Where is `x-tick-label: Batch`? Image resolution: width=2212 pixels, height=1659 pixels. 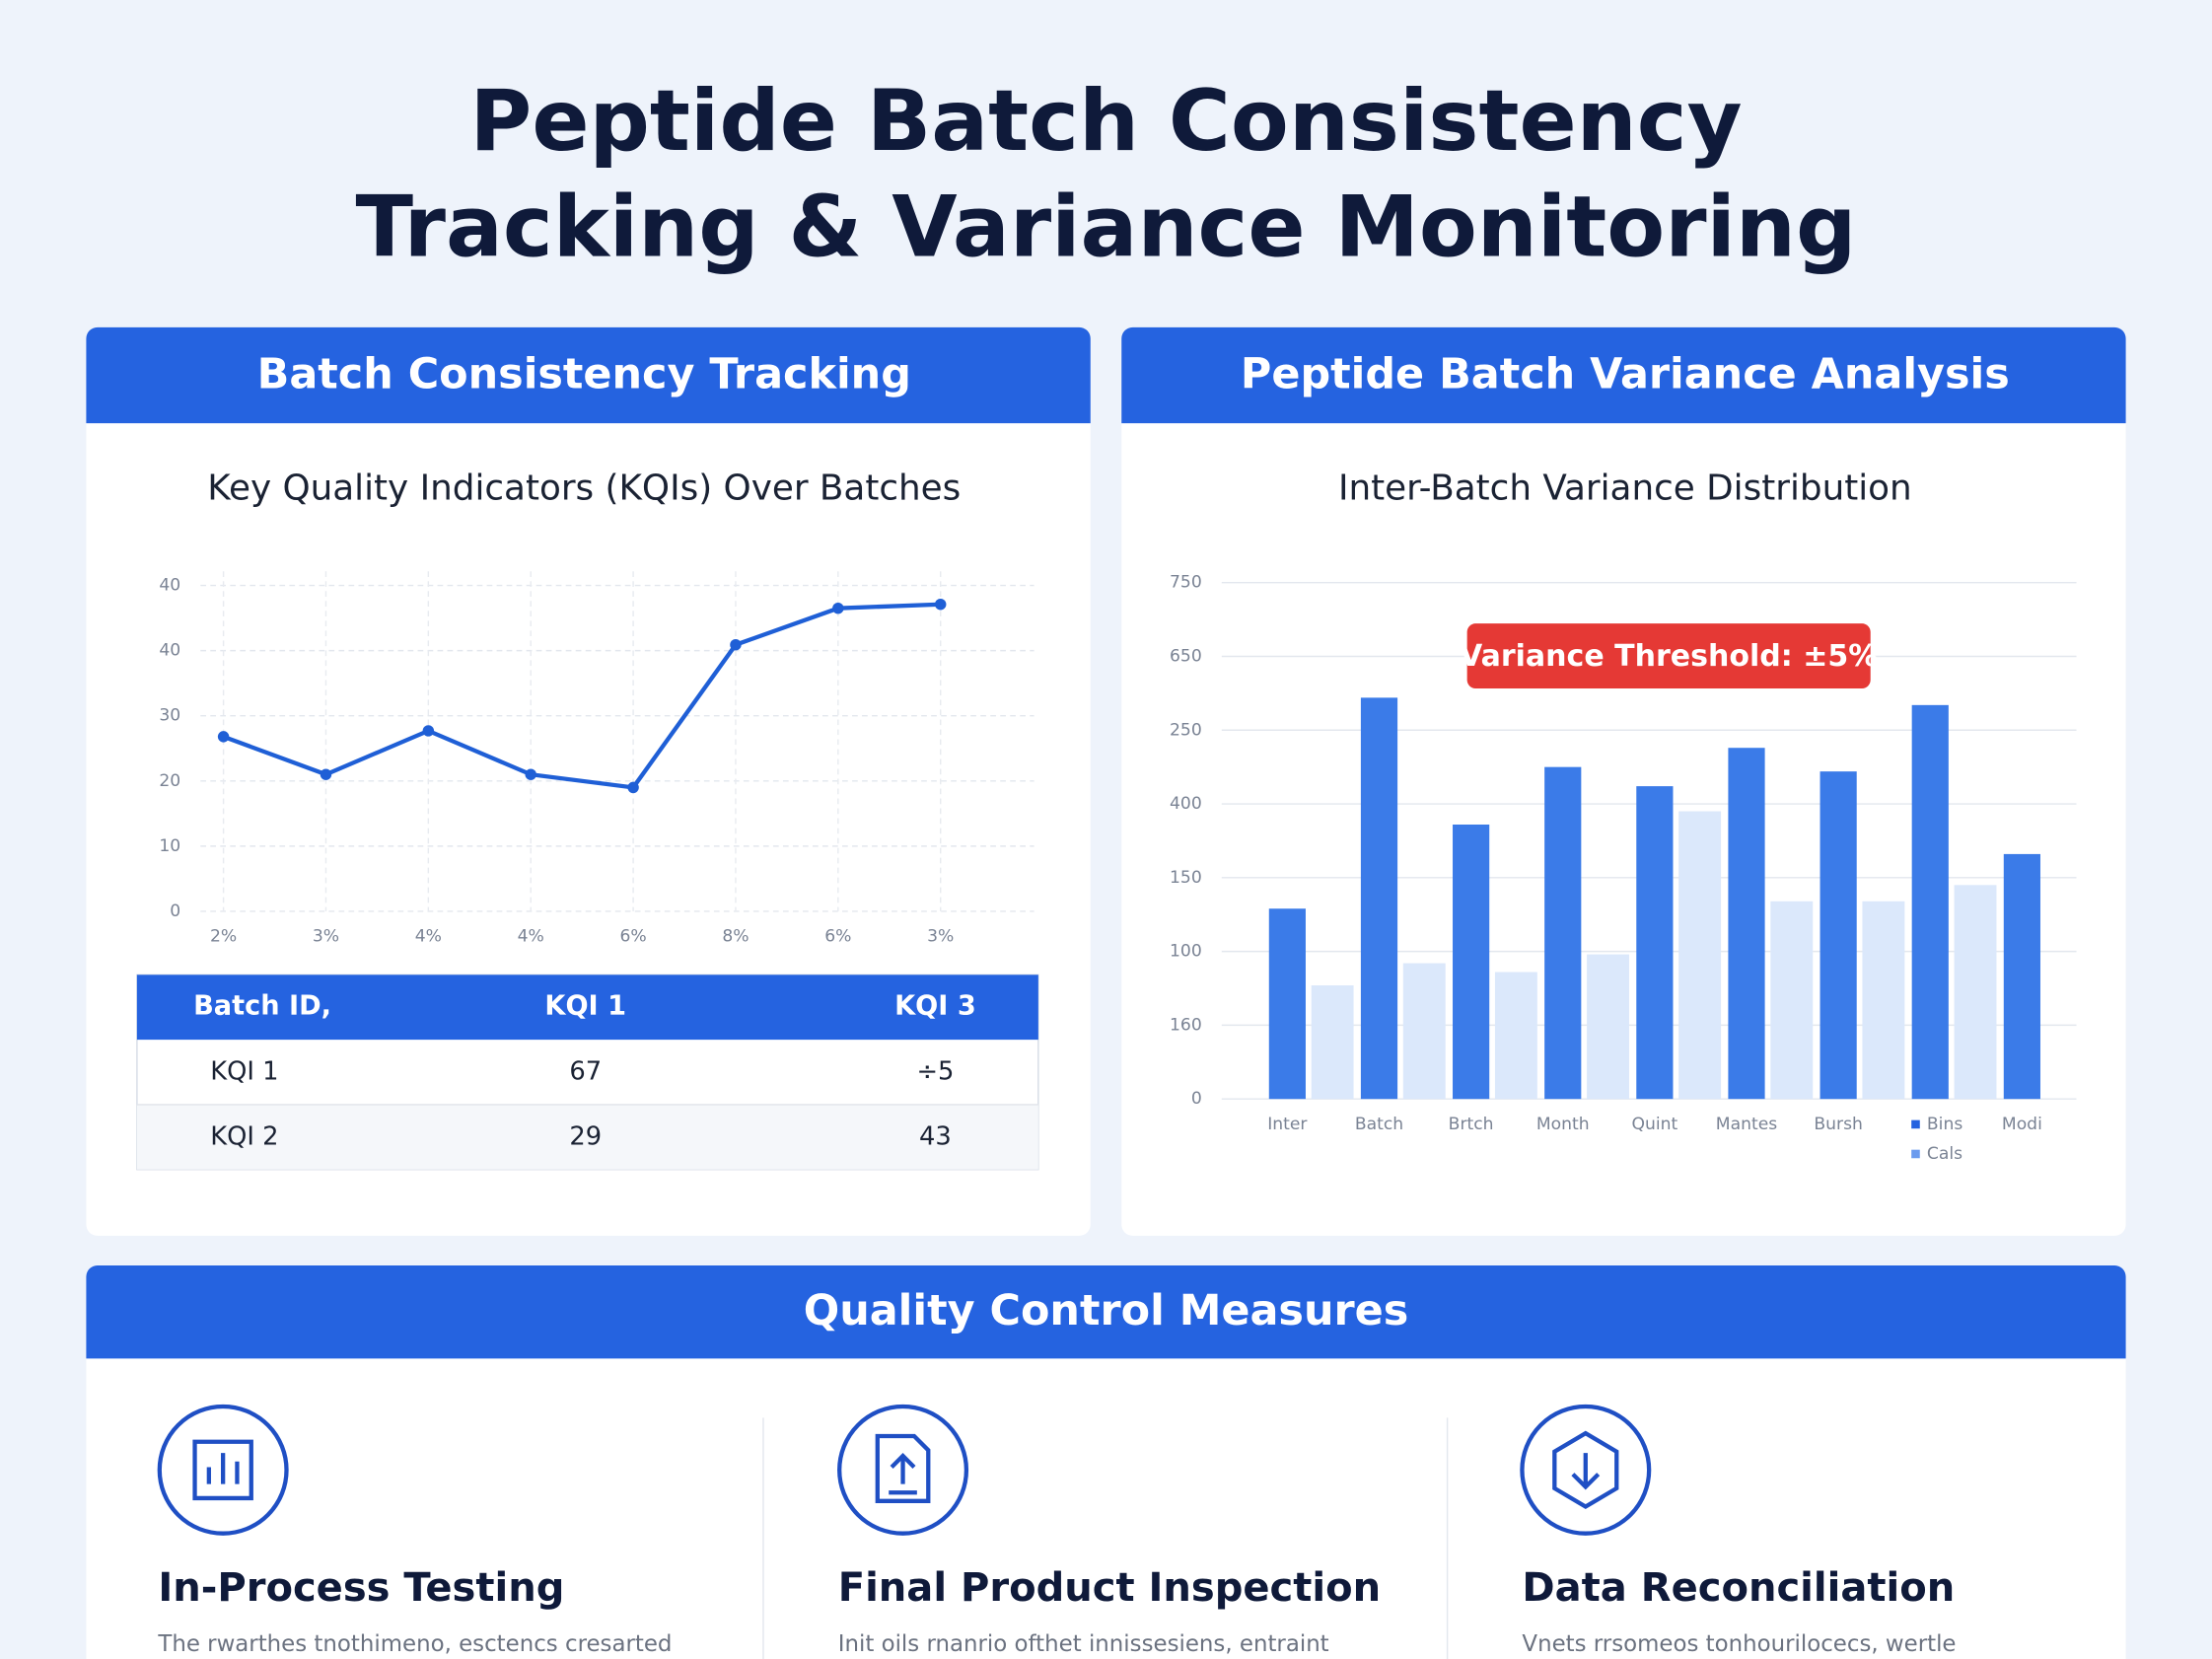 x-tick-label: Batch is located at coordinates (1379, 1124).